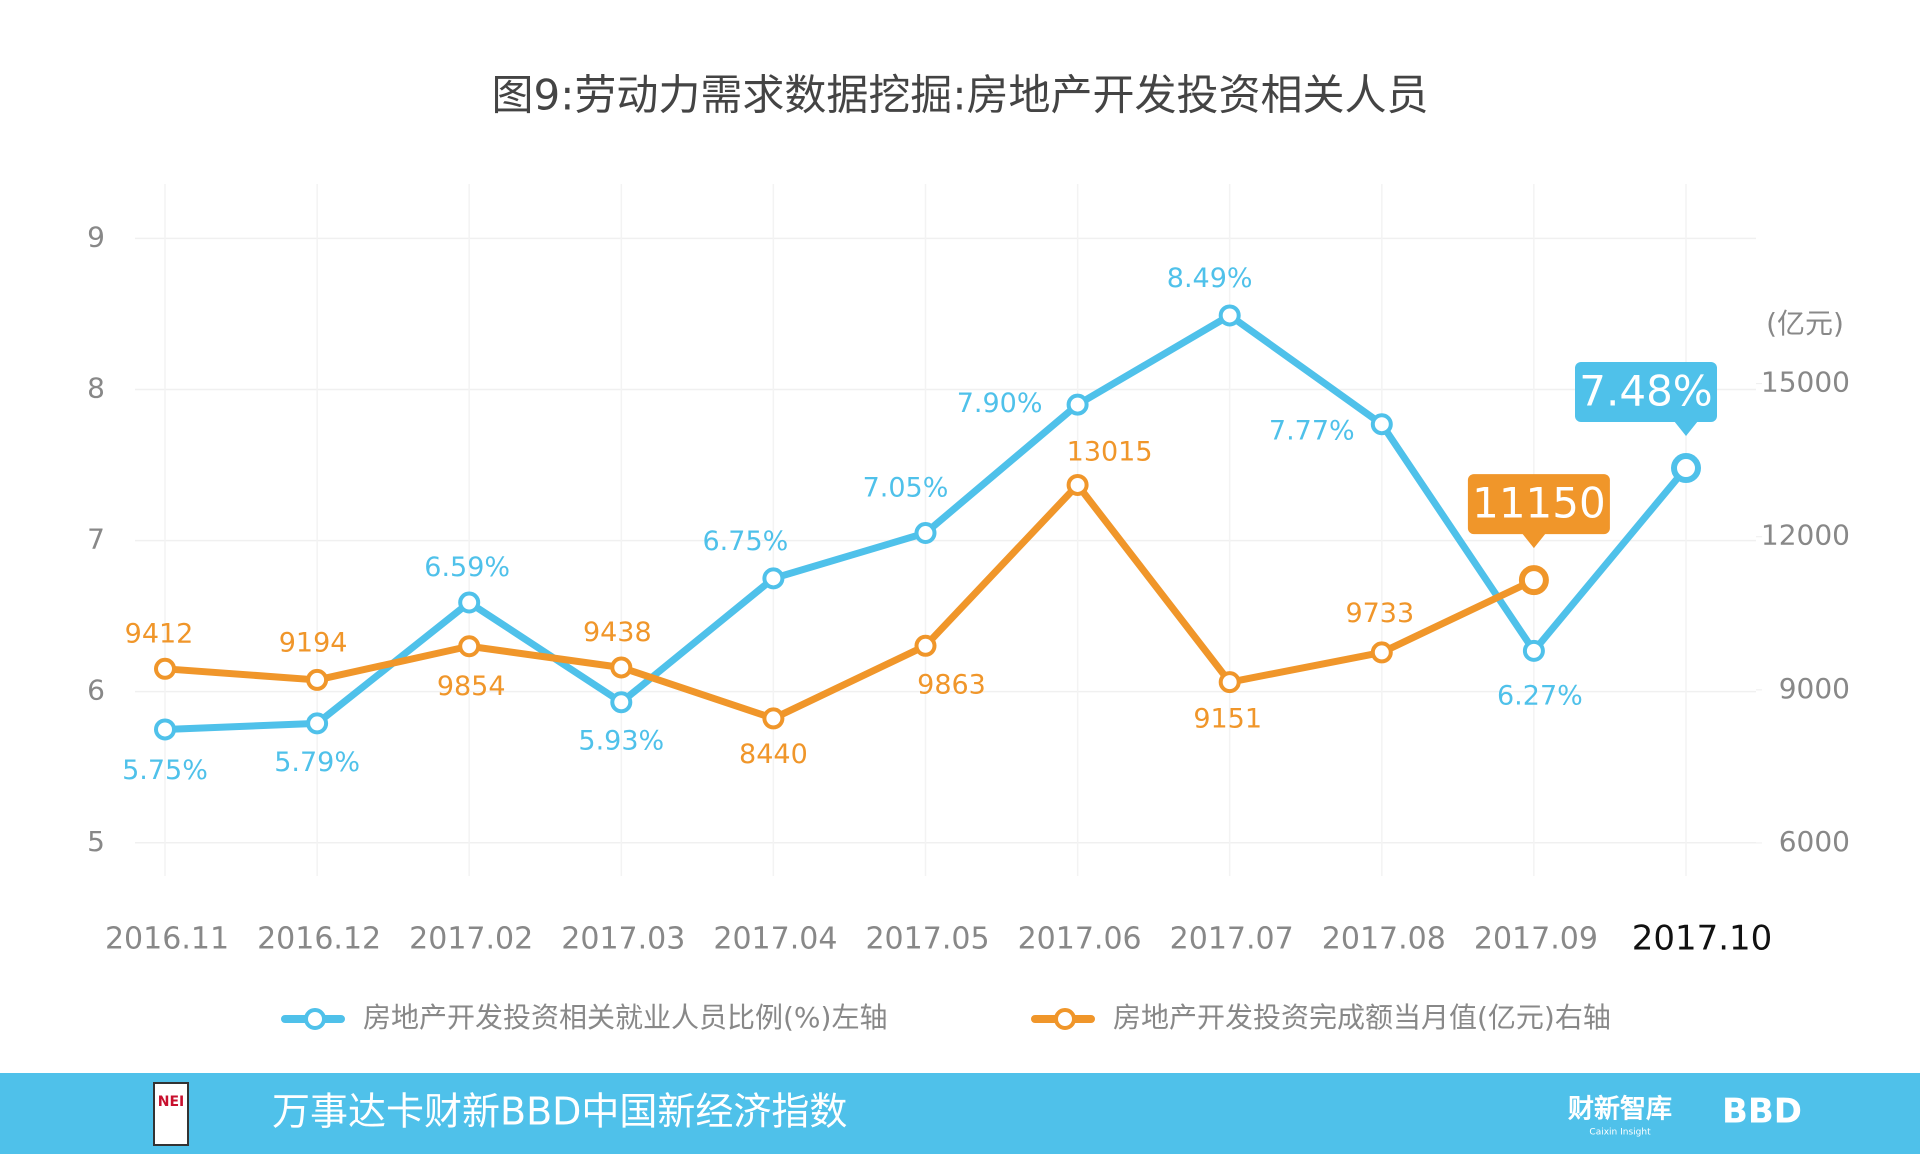 The image size is (1920, 1154). Describe the element at coordinates (1620, 1109) in the screenshot. I see `footer-brand: 财新智库` at that location.